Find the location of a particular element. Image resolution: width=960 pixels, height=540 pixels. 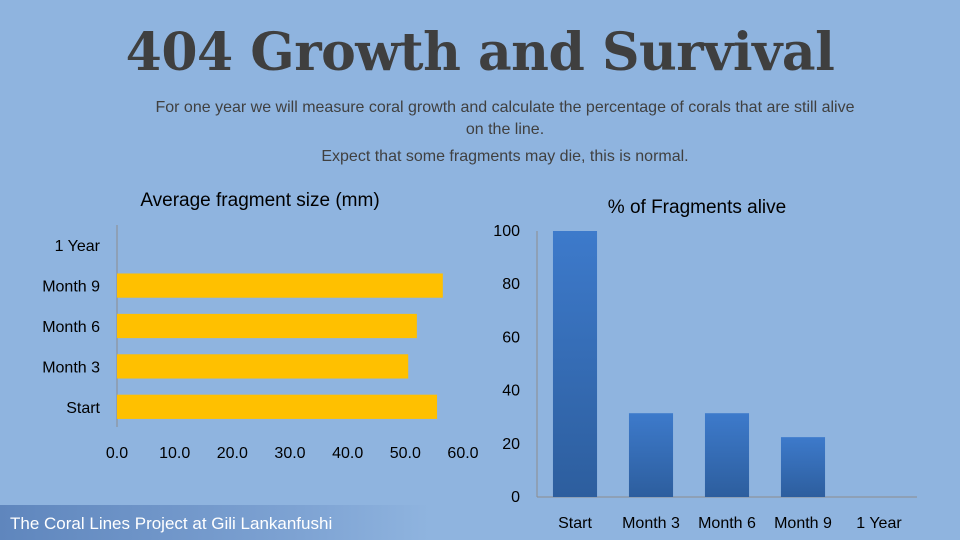

left-chart-tick-label: 40.0 is located at coordinates (347, 453).